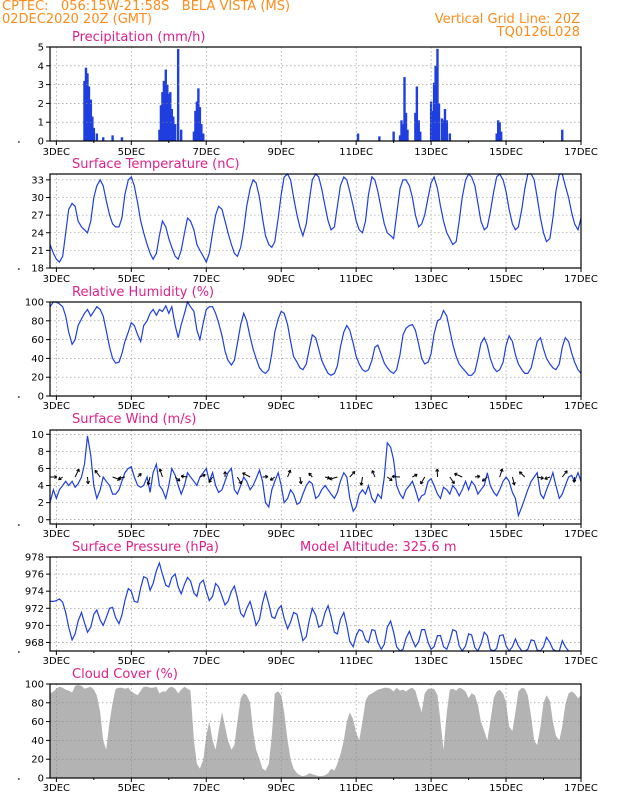 Image resolution: width=618 pixels, height=800 pixels. I want to click on panel-title-wind: Surface Wind (m/s), so click(134, 419).